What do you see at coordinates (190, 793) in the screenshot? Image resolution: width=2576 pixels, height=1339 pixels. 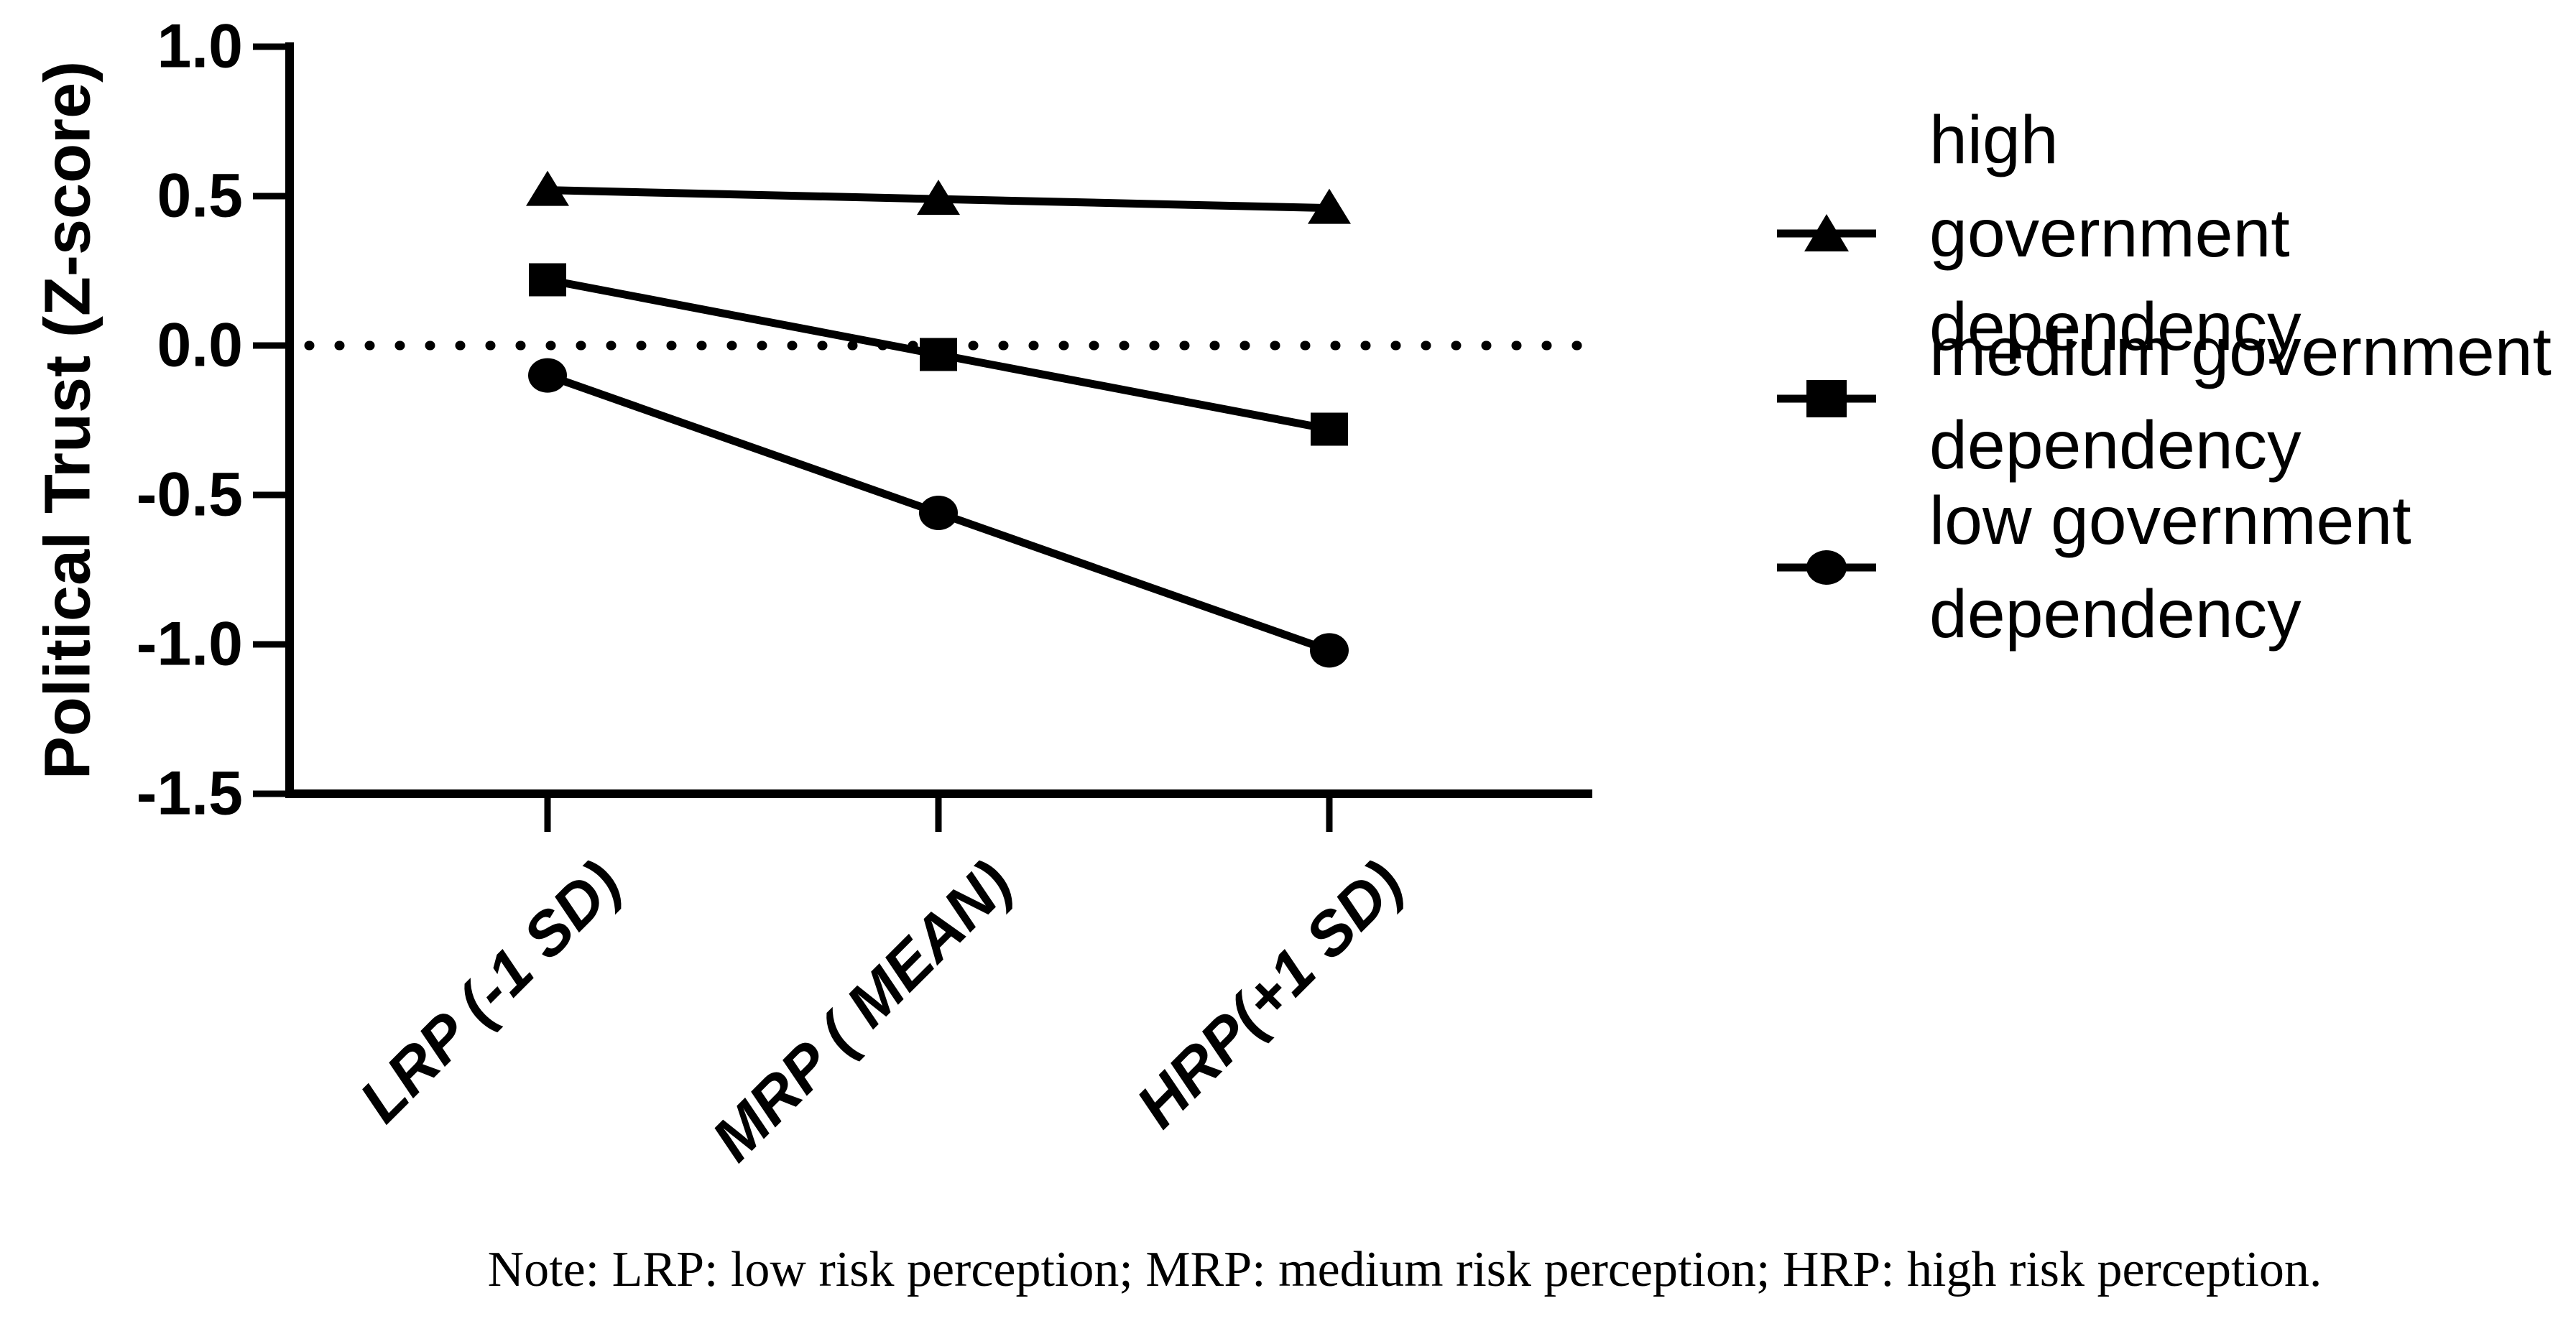 I see `y-tick-label: -1.5` at bounding box center [190, 793].